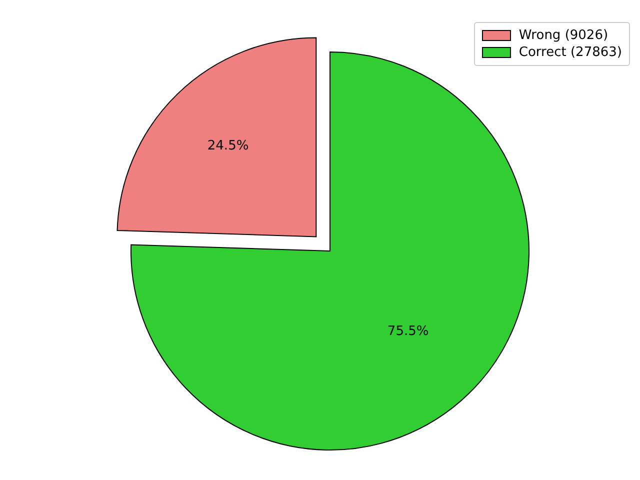 This screenshot has width=640, height=480. I want to click on data-label: 24.5%, so click(228, 146).